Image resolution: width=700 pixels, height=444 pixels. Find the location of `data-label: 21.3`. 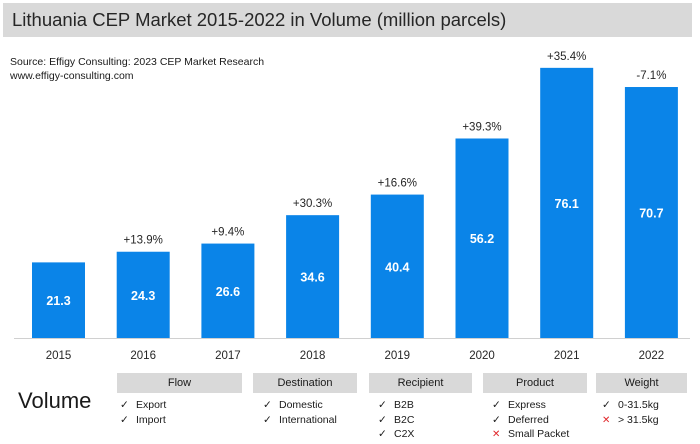

data-label: 21.3 is located at coordinates (58, 301).